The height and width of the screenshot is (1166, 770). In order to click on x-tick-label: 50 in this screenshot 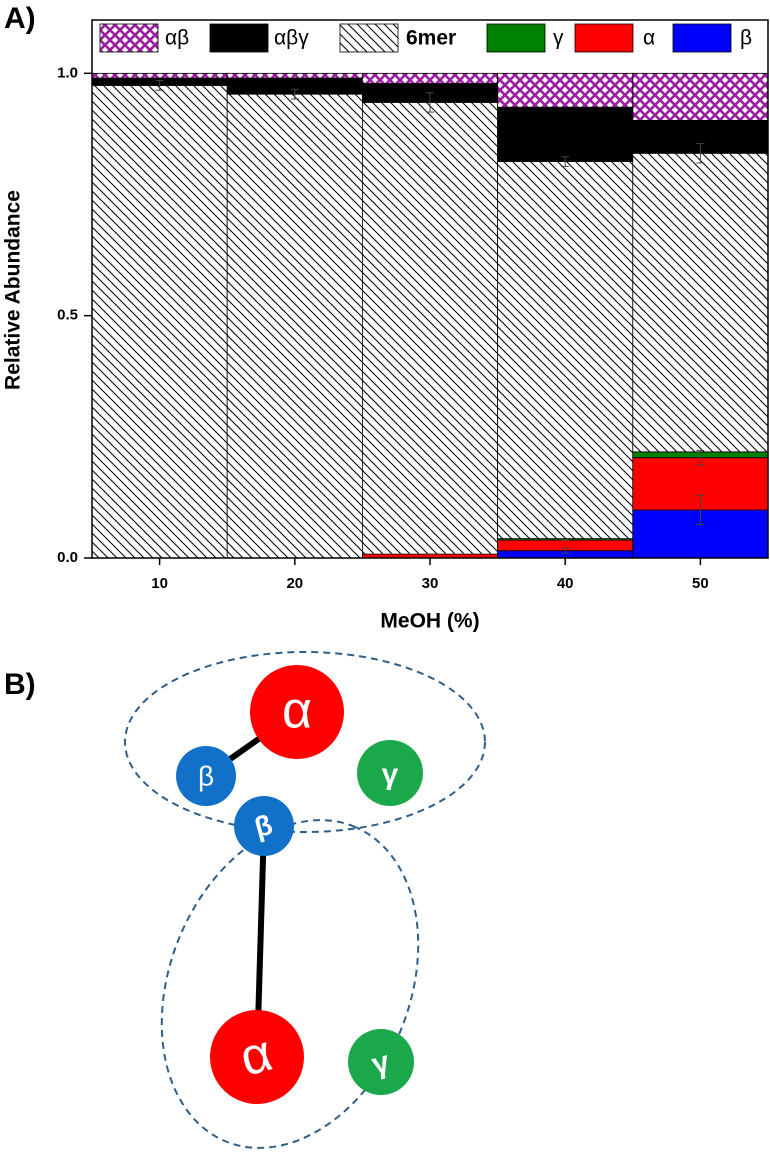, I will do `click(700, 583)`.